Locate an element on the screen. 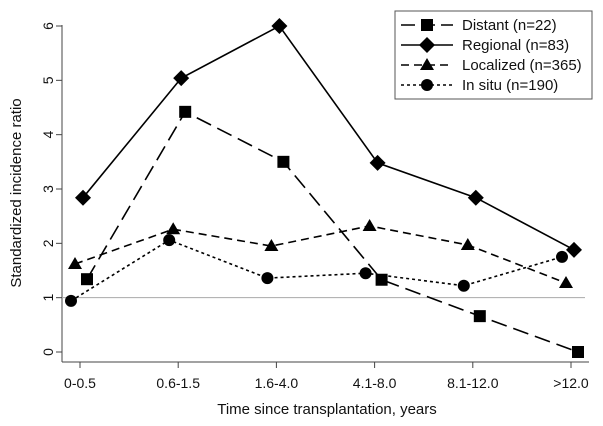  x-tick-label: 0.6-1.5 is located at coordinates (178, 383).